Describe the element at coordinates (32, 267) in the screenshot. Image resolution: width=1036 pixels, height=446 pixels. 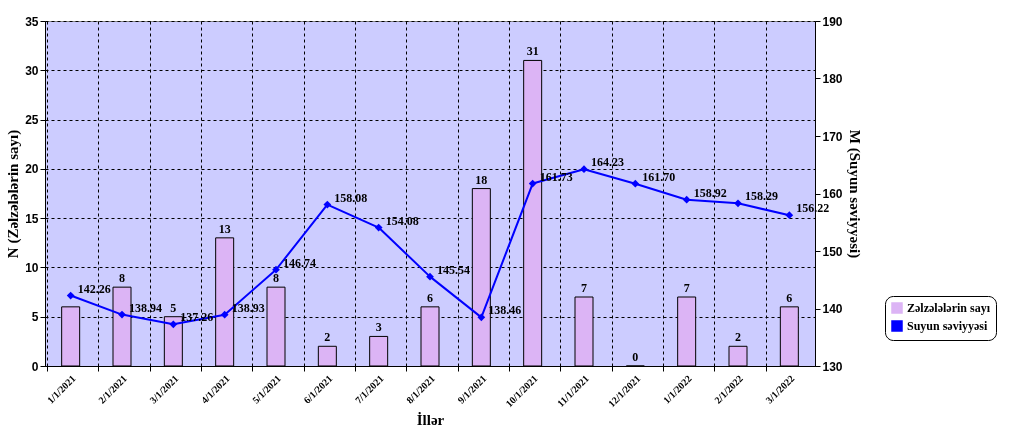
I see `y-tick-label: 10` at that location.